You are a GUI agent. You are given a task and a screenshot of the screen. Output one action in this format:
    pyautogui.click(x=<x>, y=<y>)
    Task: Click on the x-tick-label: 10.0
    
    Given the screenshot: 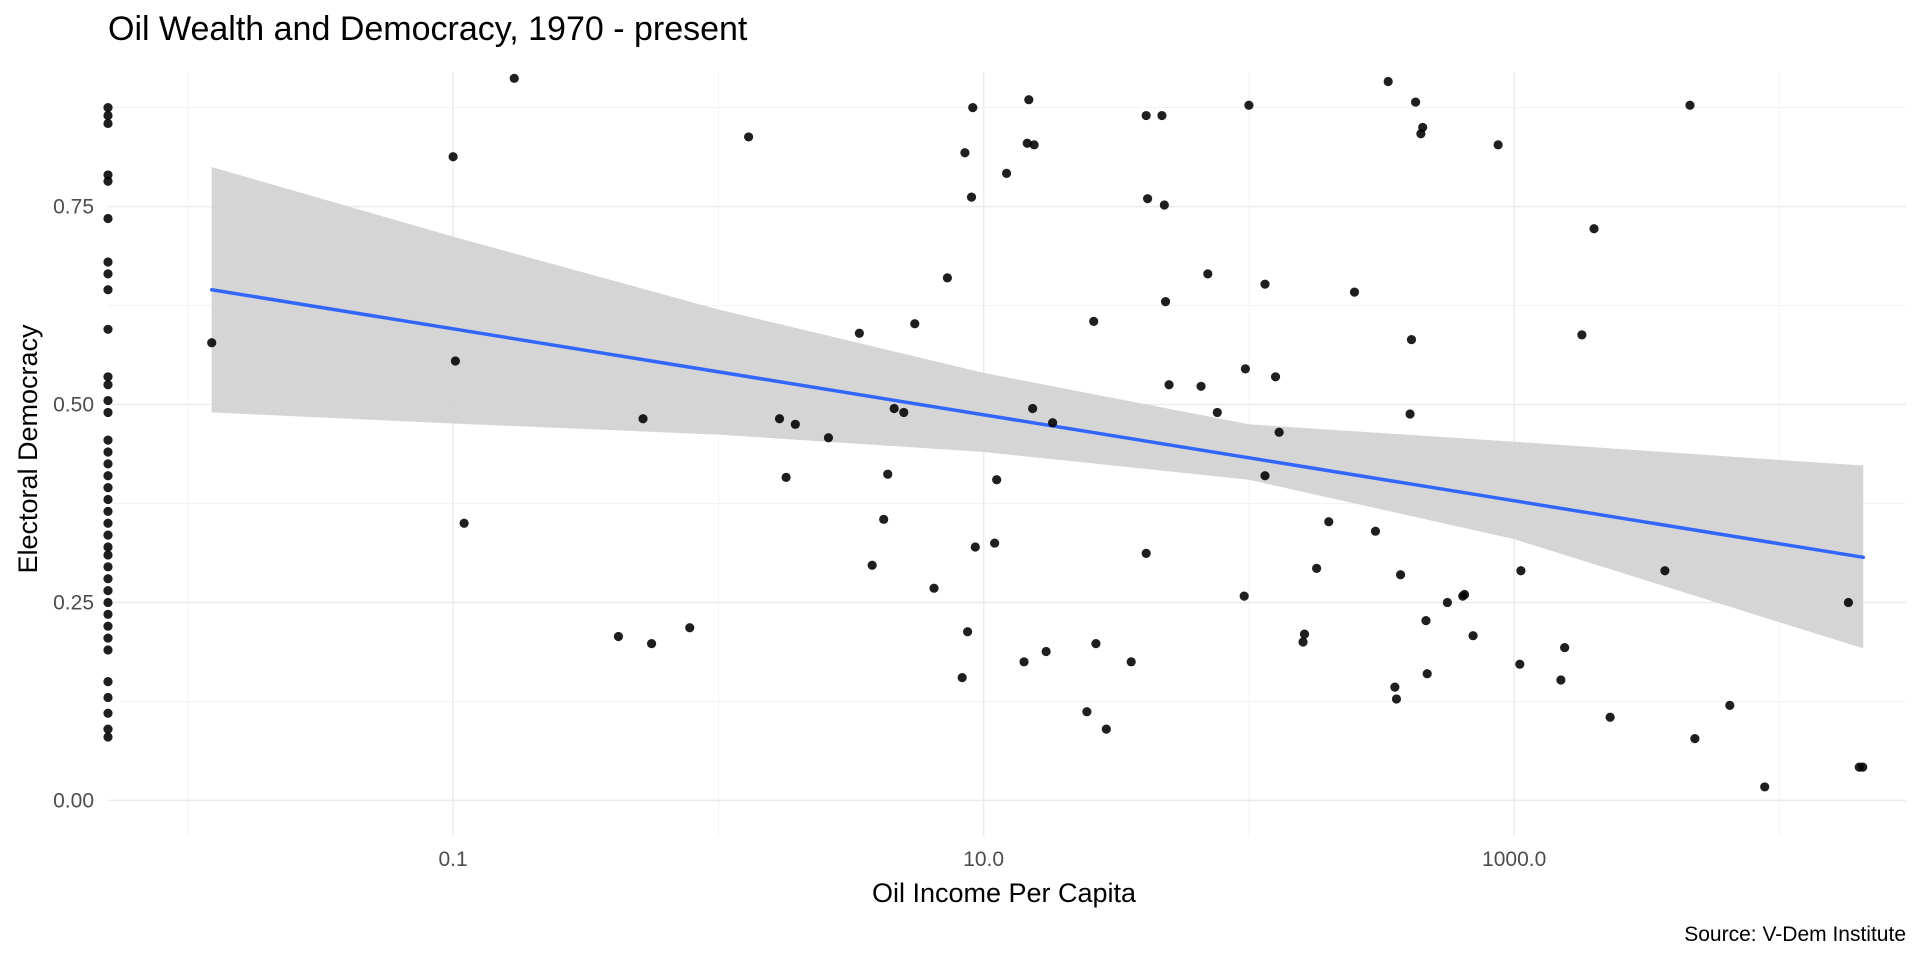 What is the action you would take?
    pyautogui.click(x=983, y=859)
    